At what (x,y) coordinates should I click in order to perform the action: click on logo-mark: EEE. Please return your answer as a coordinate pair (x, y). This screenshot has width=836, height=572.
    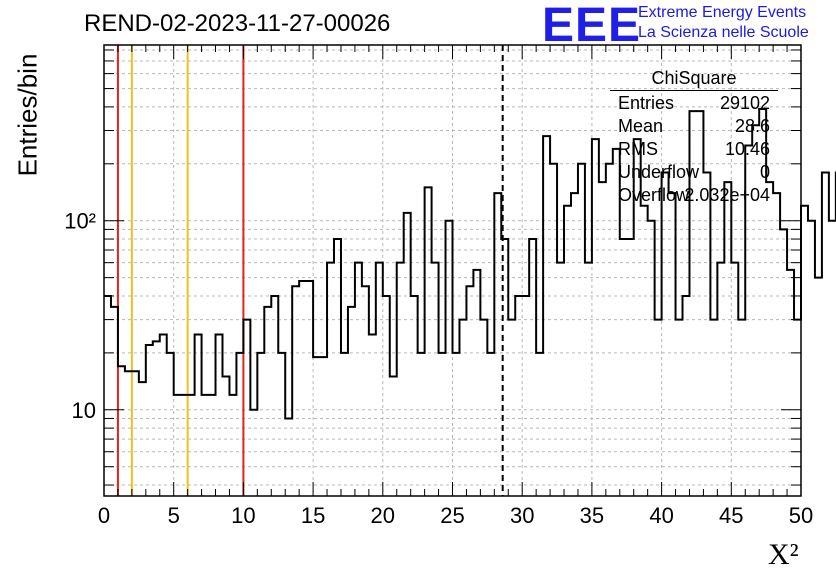
    Looking at the image, I should click on (592, 26).